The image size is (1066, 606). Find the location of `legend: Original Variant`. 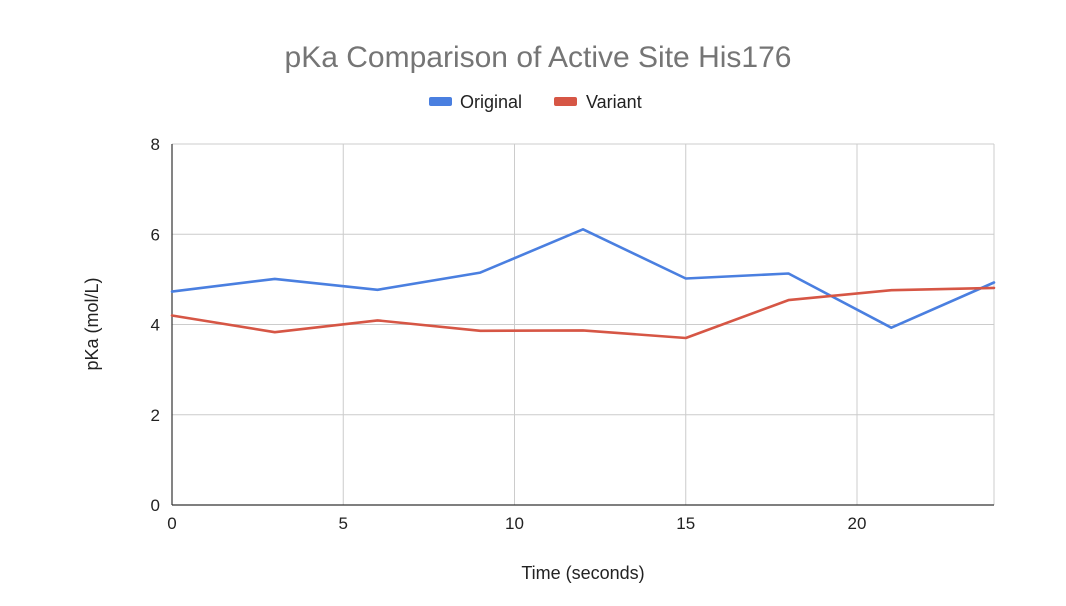

legend: Original Variant is located at coordinates (535, 102).